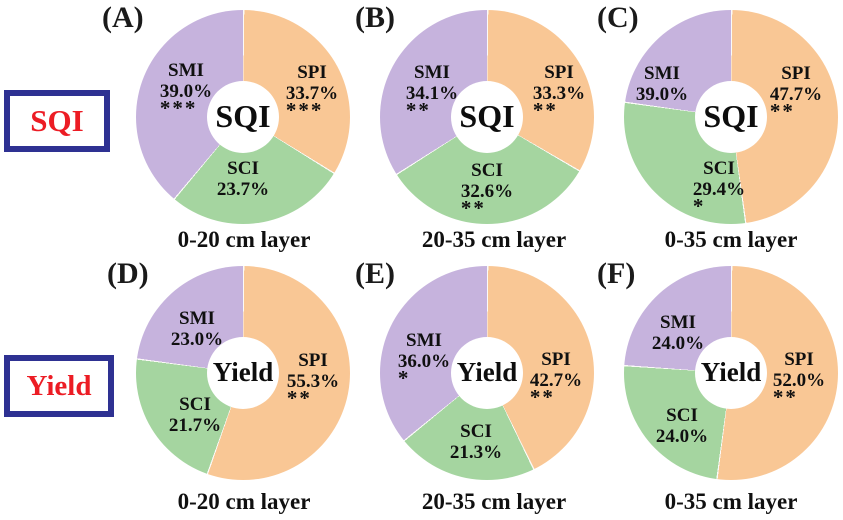 This screenshot has width=843, height=520. I want to click on panel-letter-c: (C), so click(618, 17).